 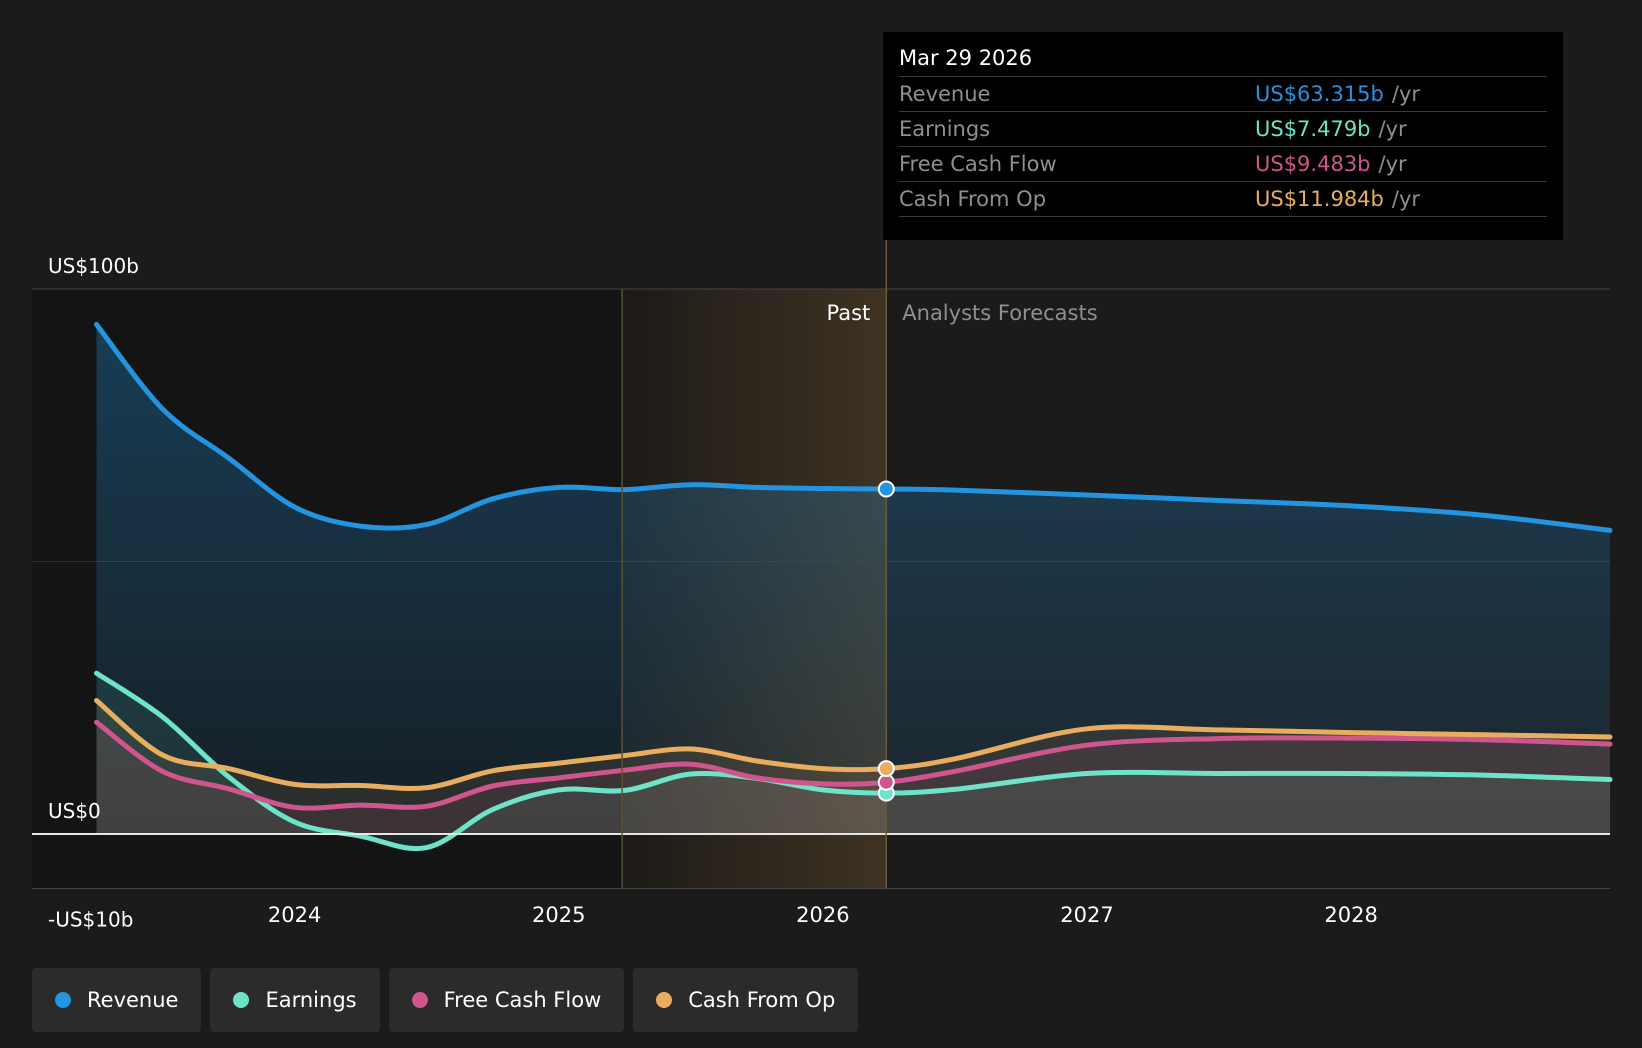 I want to click on tooltip-date: Mar 29 2026, so click(x=1223, y=61).